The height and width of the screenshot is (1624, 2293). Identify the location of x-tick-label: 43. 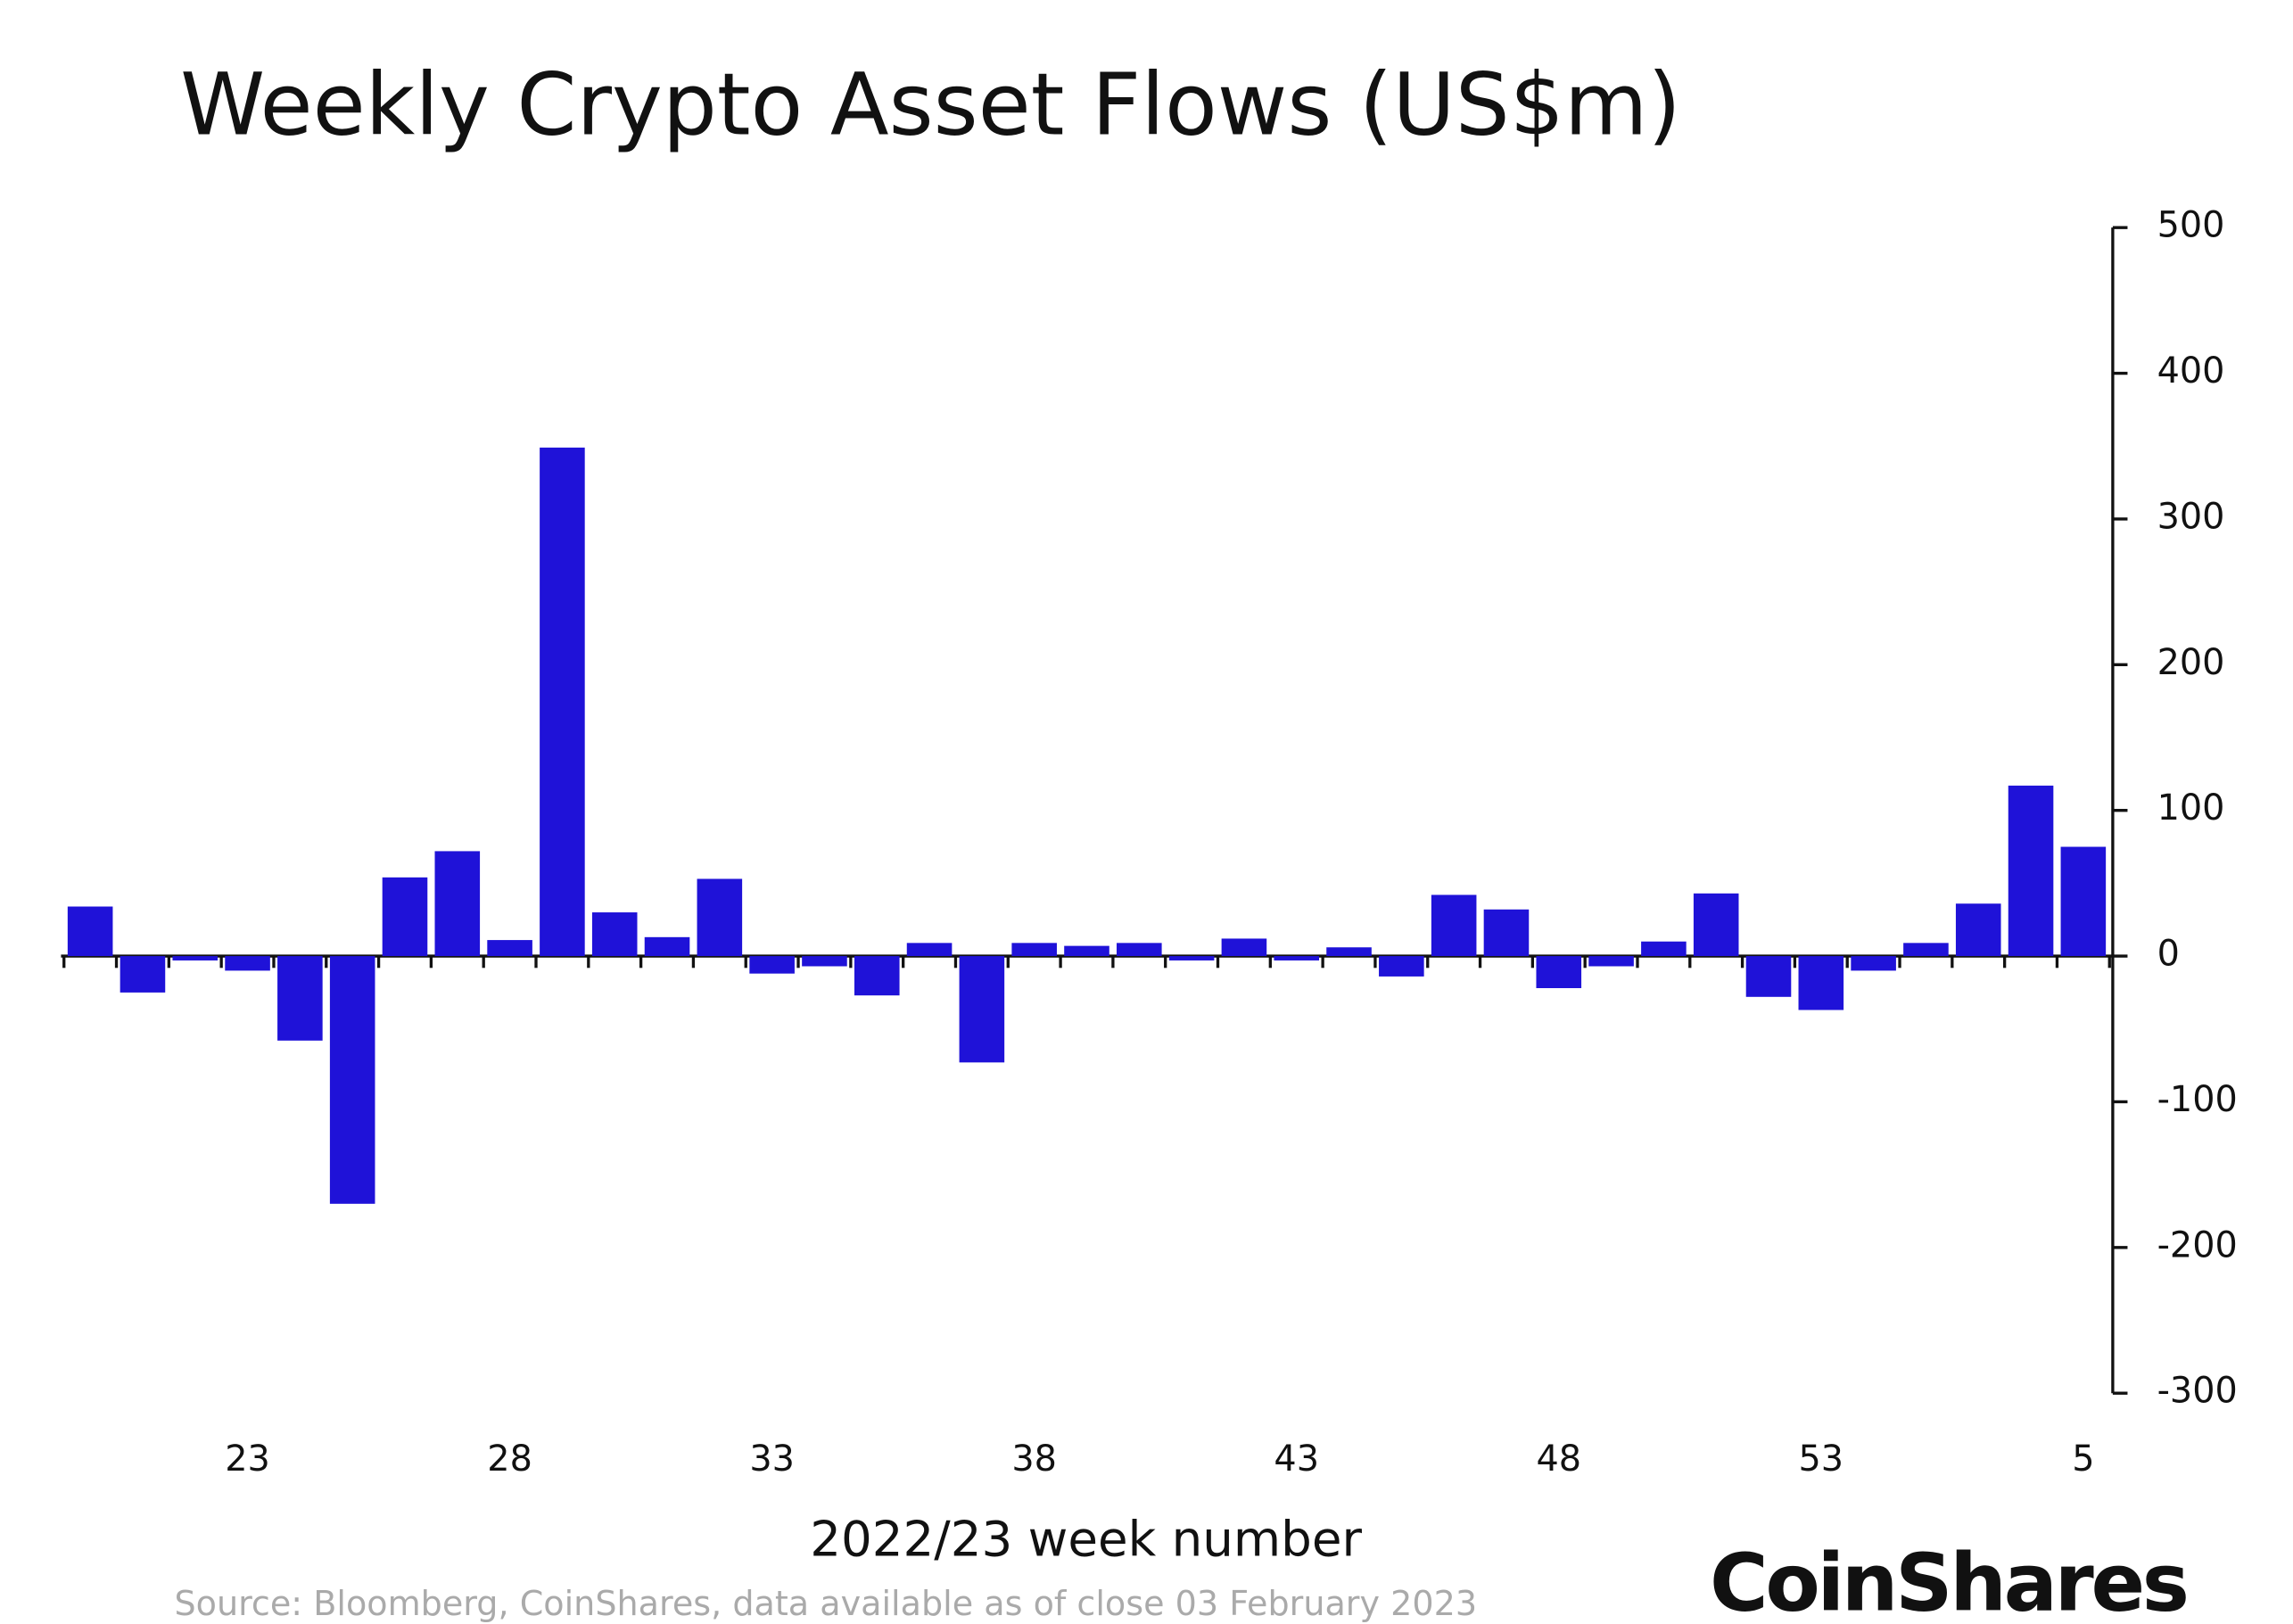
(1296, 1459).